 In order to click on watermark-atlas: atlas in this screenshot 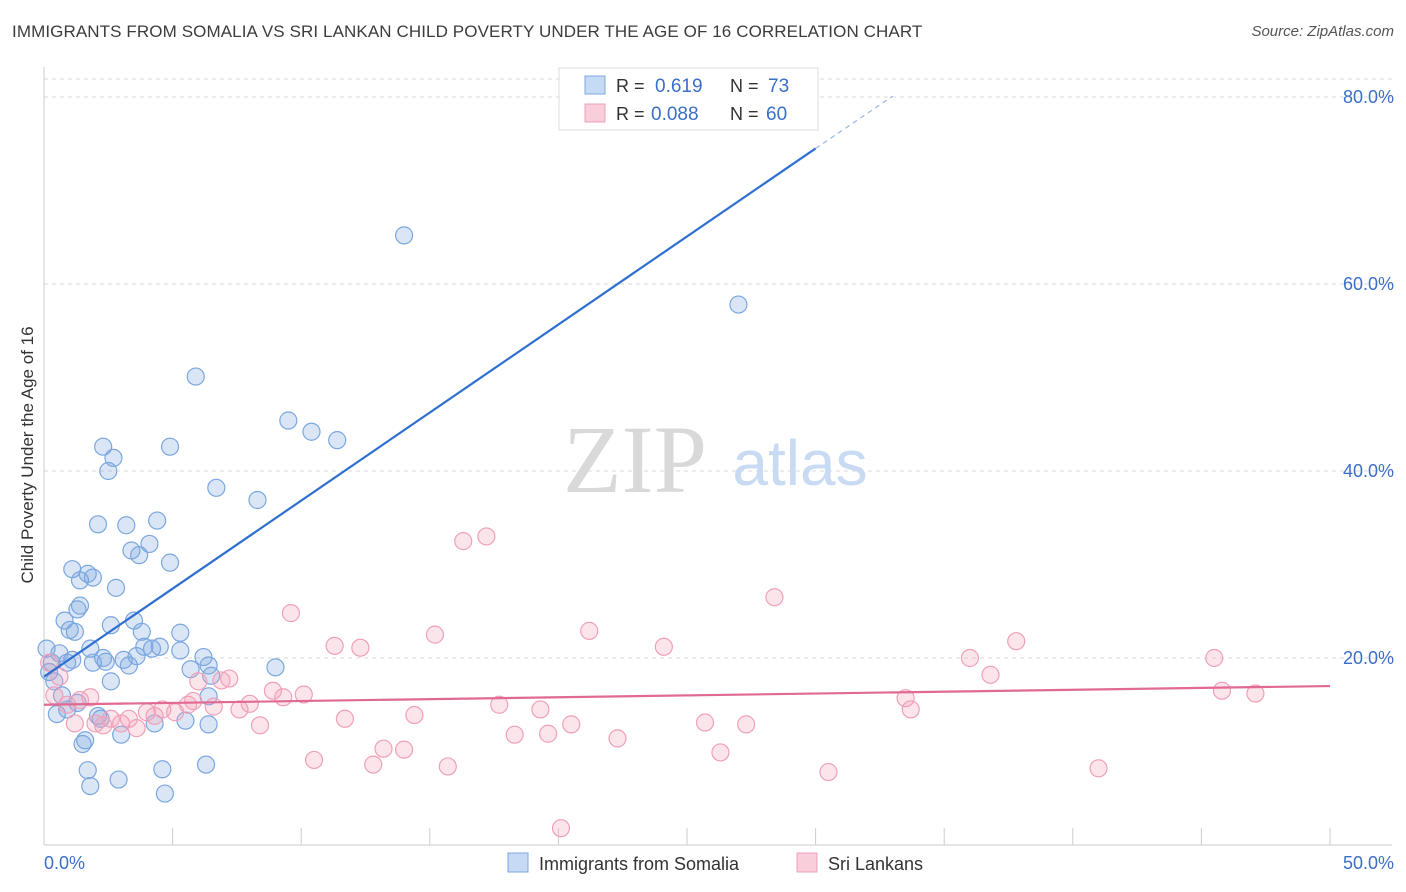, I will do `click(799, 463)`.